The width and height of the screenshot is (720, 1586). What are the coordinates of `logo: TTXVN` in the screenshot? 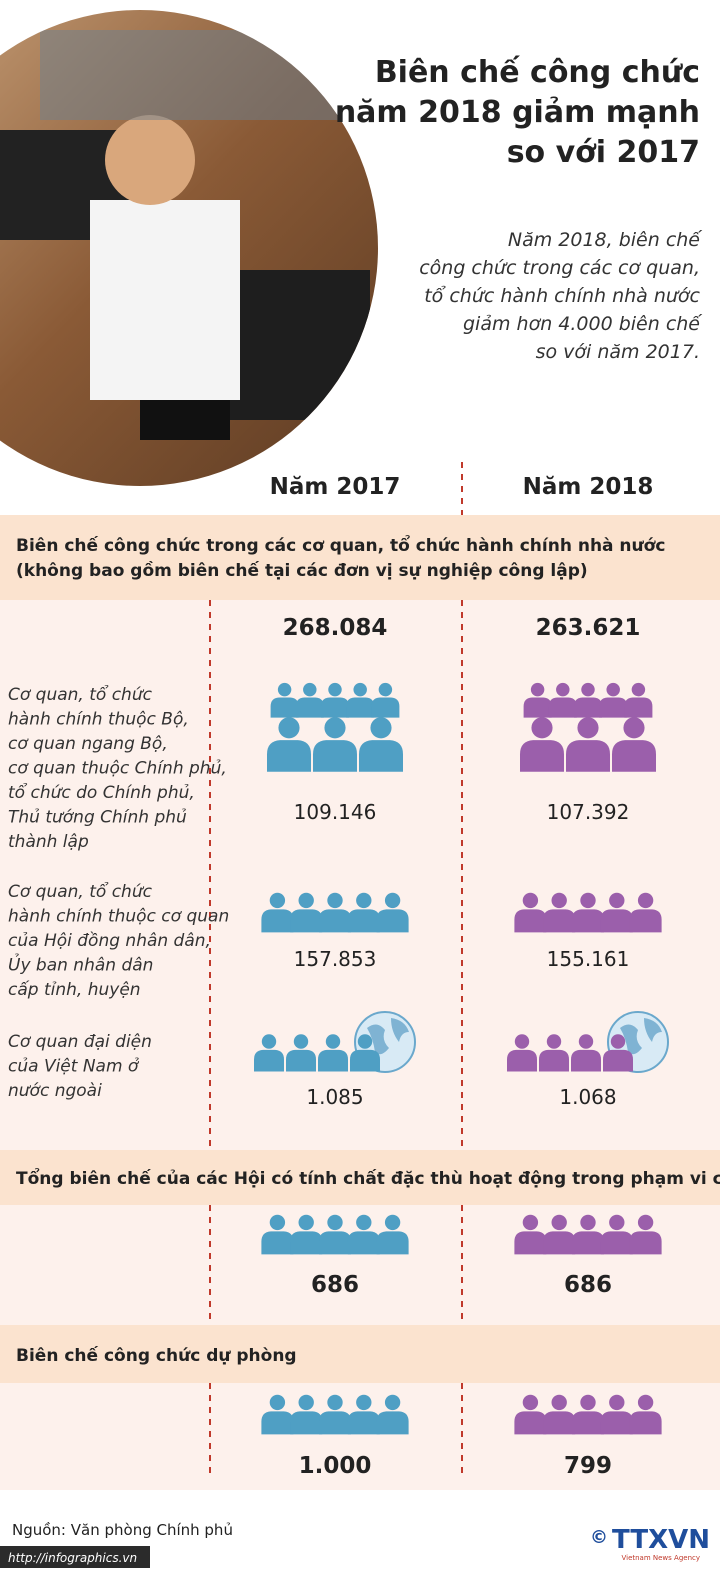 It's located at (661, 1540).